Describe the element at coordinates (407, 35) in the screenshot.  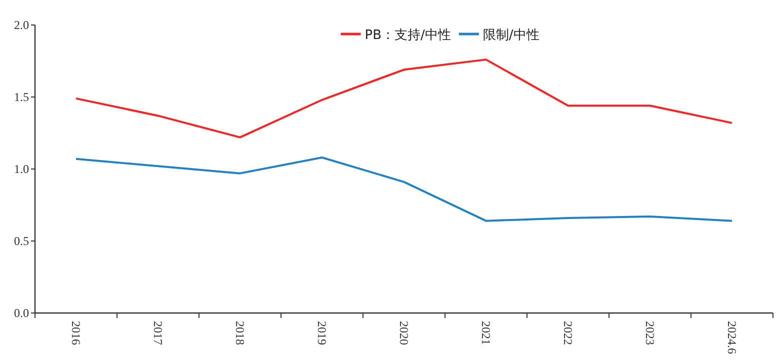
I see `legend-label: PB：支持/中性` at that location.